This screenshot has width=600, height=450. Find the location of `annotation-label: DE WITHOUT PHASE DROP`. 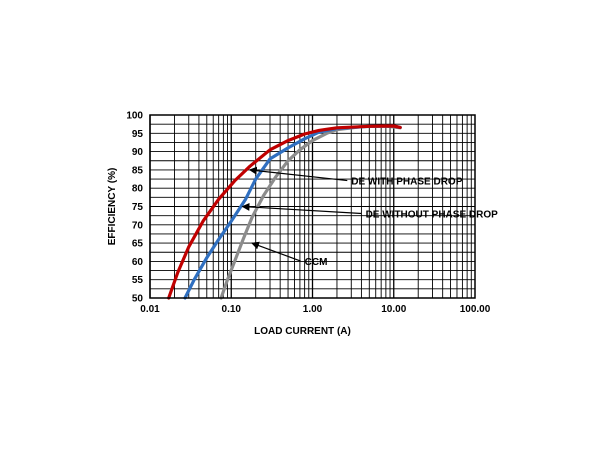

annotation-label: DE WITHOUT PHASE DROP is located at coordinates (432, 214).